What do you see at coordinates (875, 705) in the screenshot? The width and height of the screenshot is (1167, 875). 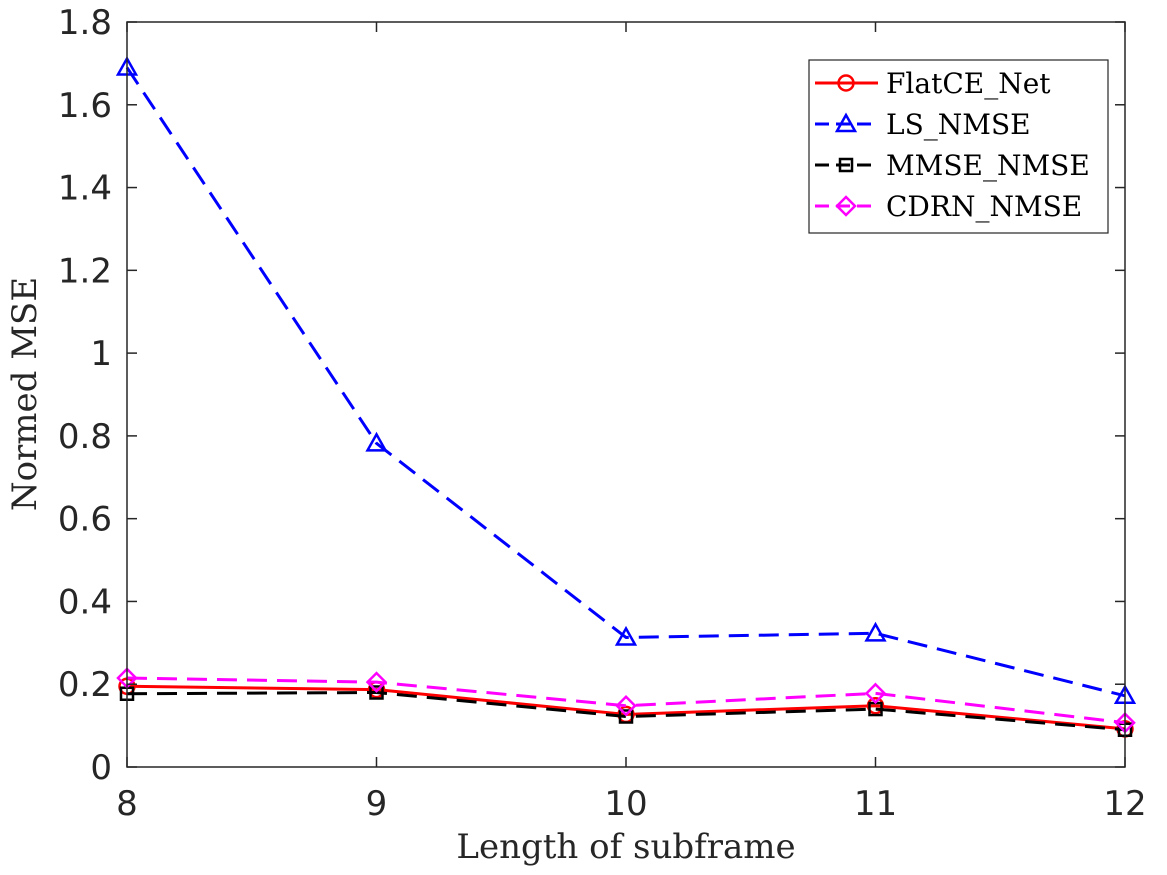 I see `flatce-net-point` at bounding box center [875, 705].